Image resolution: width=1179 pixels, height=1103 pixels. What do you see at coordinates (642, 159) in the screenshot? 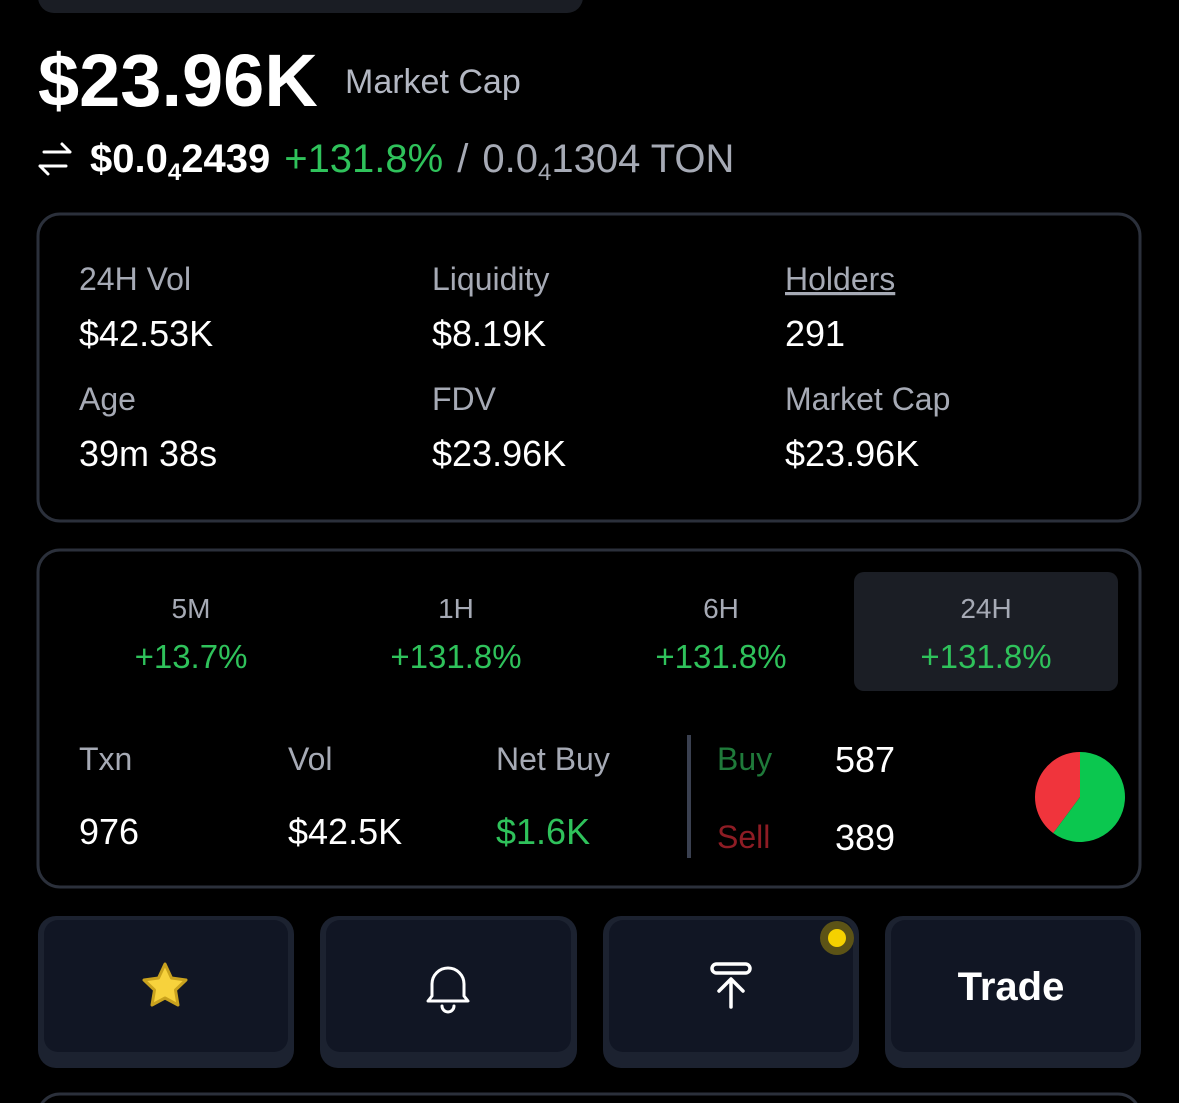
I see `price-ton-digits: 1304 TON` at bounding box center [642, 159].